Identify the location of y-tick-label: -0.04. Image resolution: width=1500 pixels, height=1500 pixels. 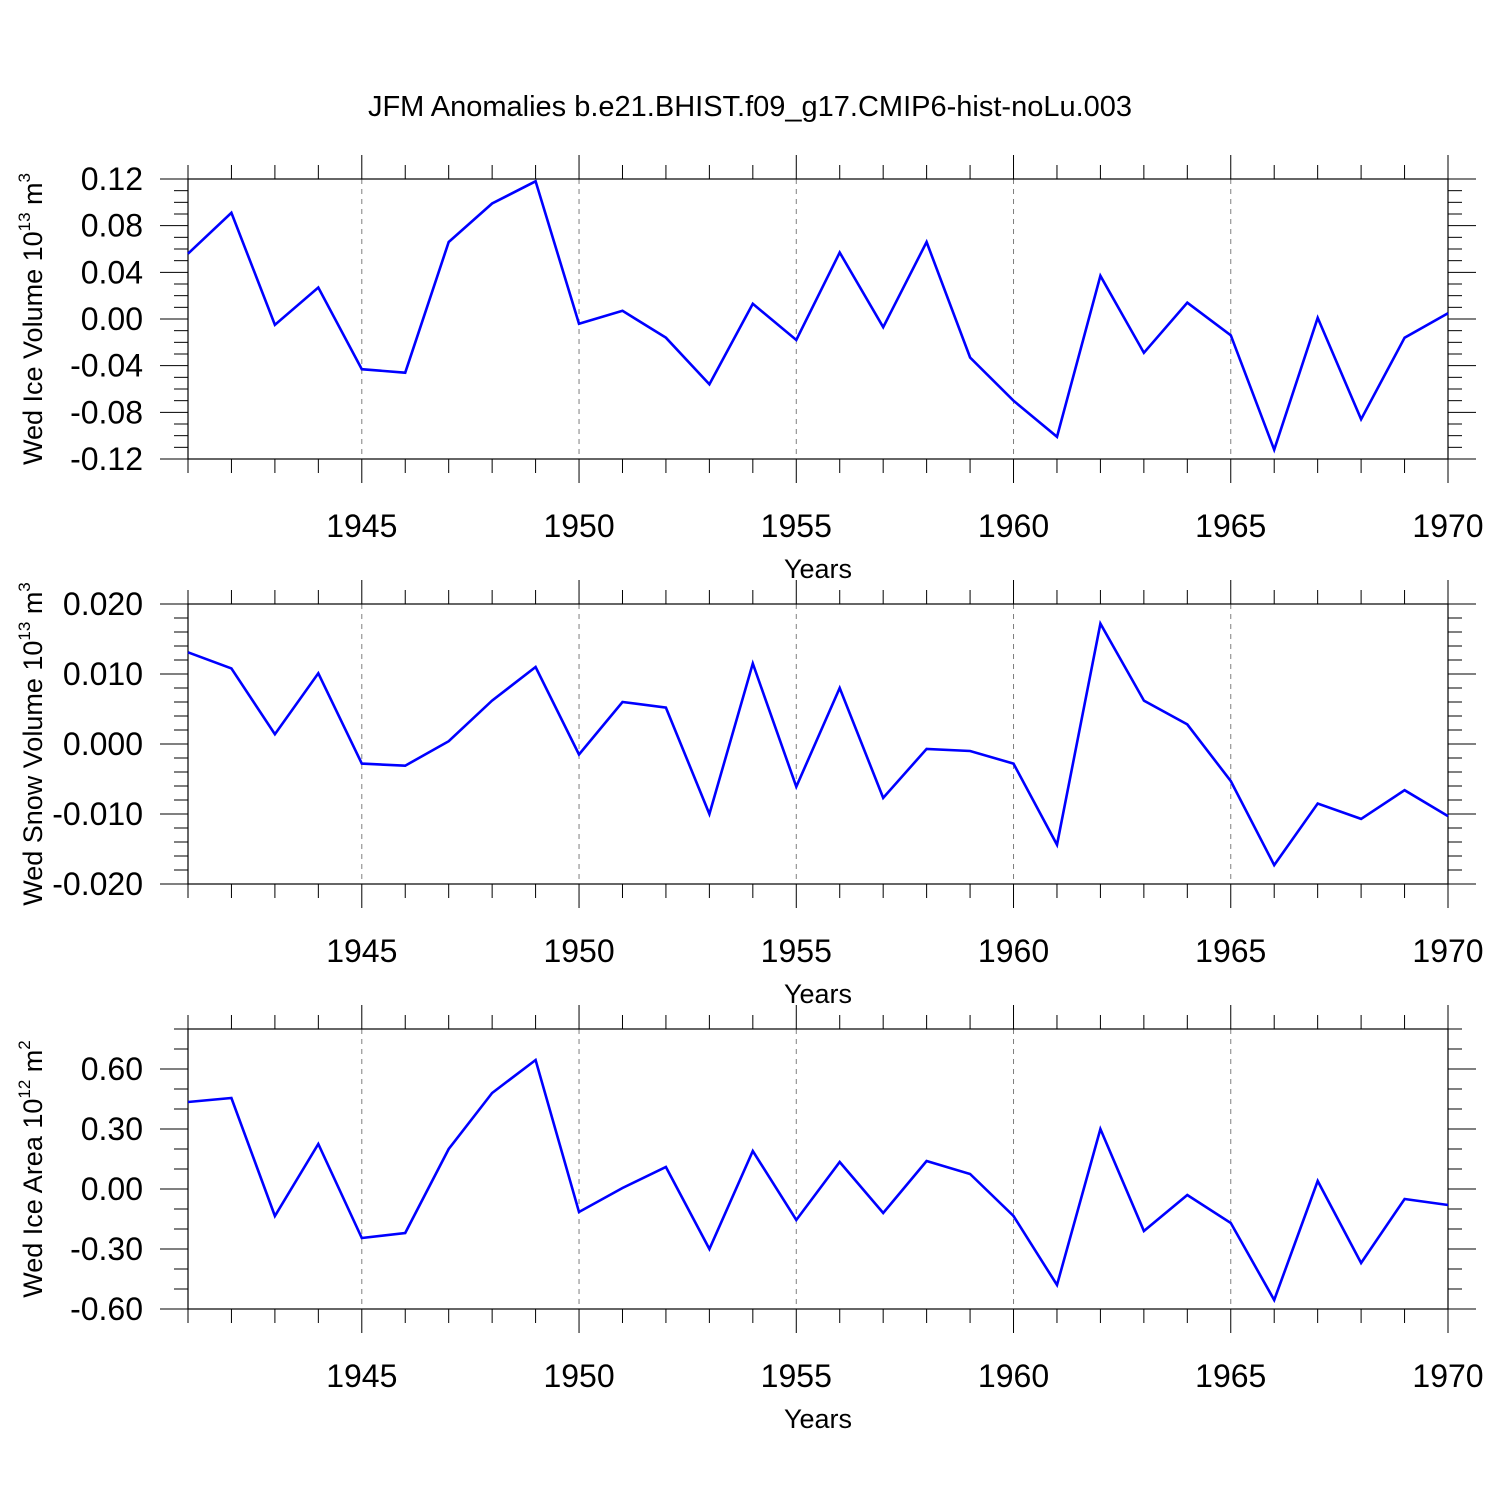
(106, 366).